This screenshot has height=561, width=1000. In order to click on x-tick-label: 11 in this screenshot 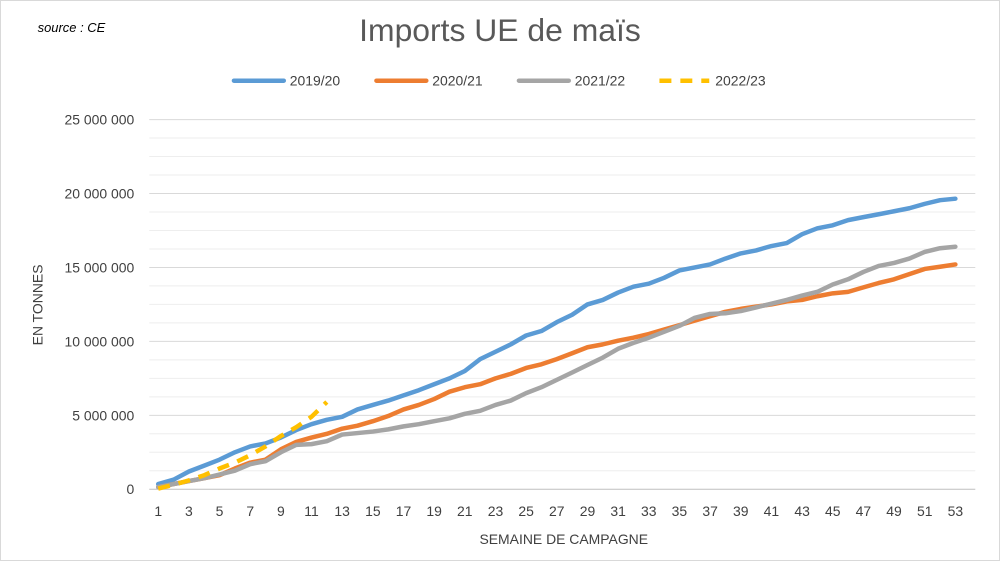, I will do `click(311, 511)`.